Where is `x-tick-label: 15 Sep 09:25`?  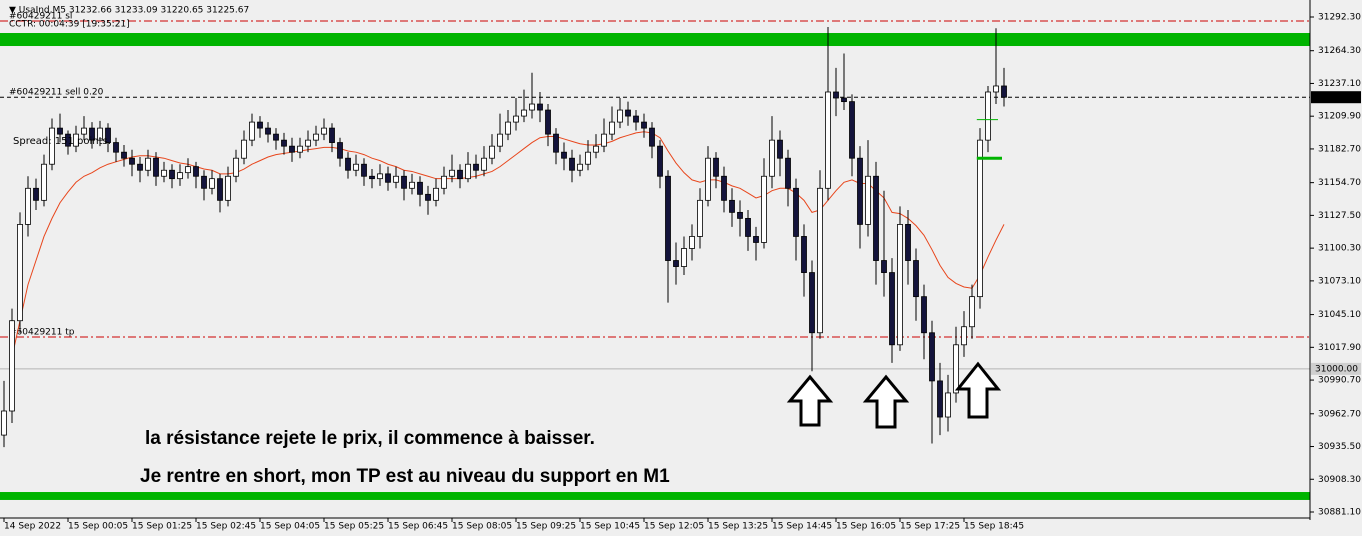 x-tick-label: 15 Sep 09:25 is located at coordinates (546, 527).